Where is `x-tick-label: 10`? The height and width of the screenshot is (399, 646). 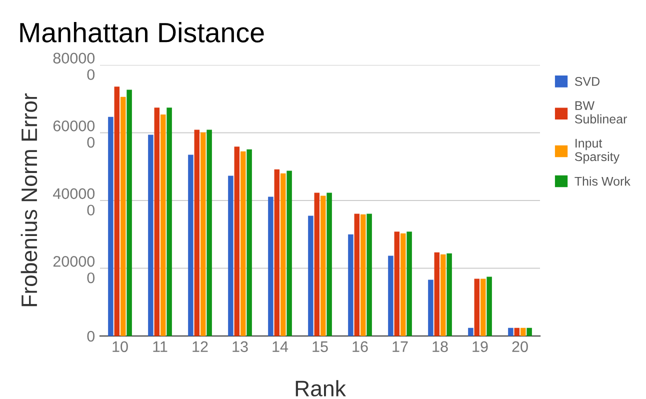
x-tick-label: 10 is located at coordinates (120, 346).